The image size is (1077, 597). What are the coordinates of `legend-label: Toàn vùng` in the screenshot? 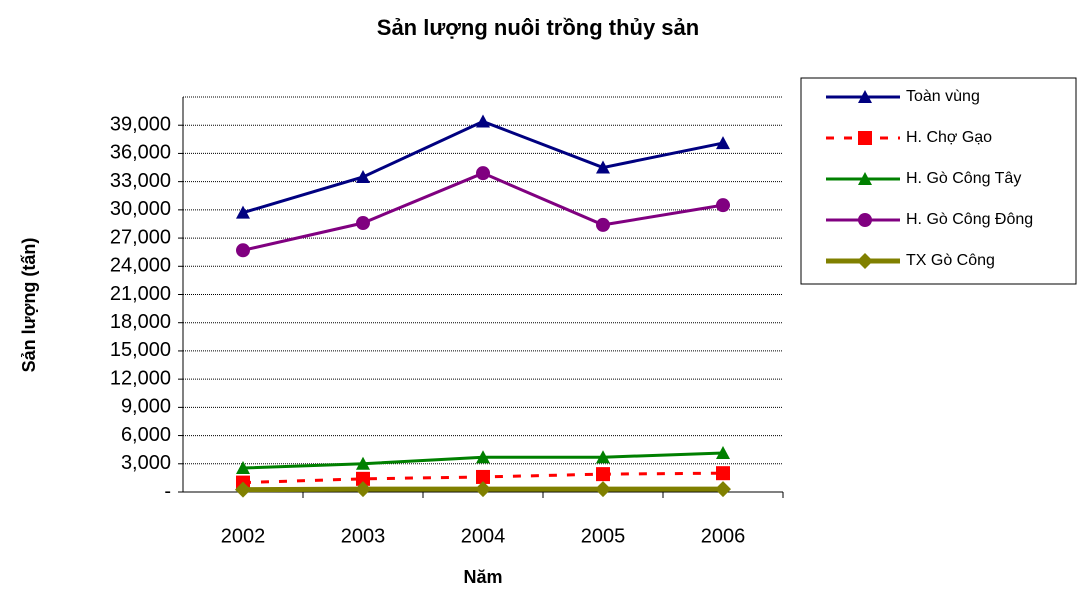 It's located at (943, 96).